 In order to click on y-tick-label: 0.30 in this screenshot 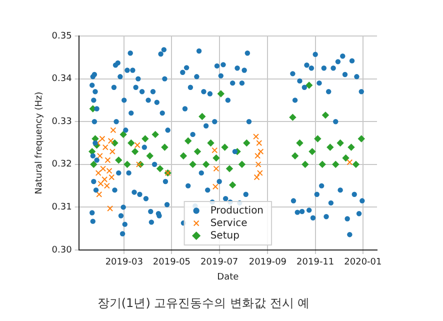, I will do `click(62, 250)`.